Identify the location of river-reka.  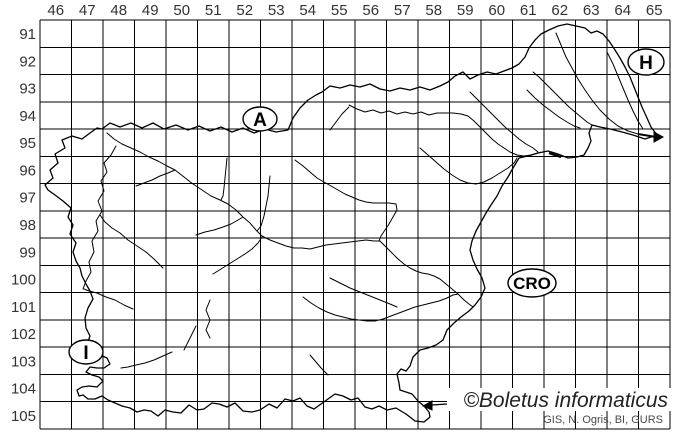
(146, 360).